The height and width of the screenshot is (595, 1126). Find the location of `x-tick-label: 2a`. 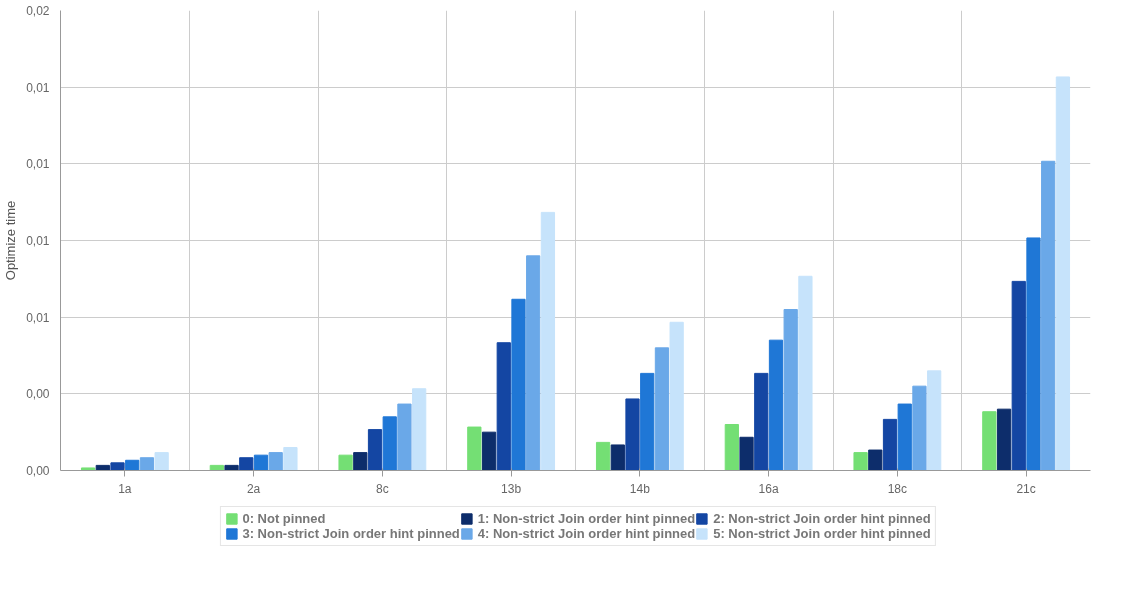

x-tick-label: 2a is located at coordinates (253, 488).